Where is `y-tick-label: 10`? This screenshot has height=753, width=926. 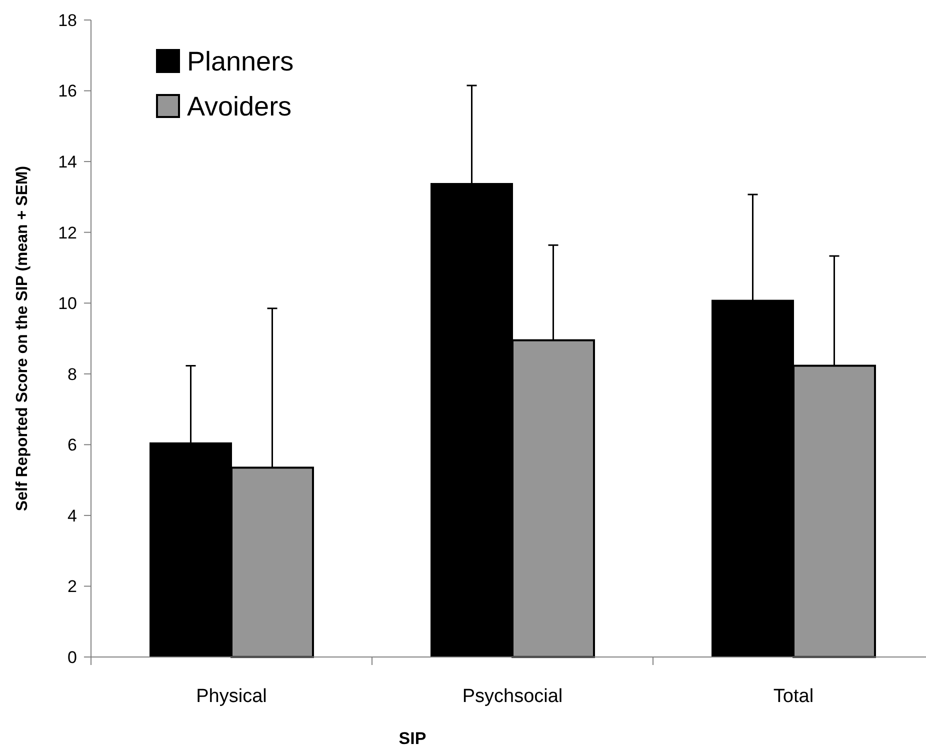
y-tick-label: 10 is located at coordinates (67, 304).